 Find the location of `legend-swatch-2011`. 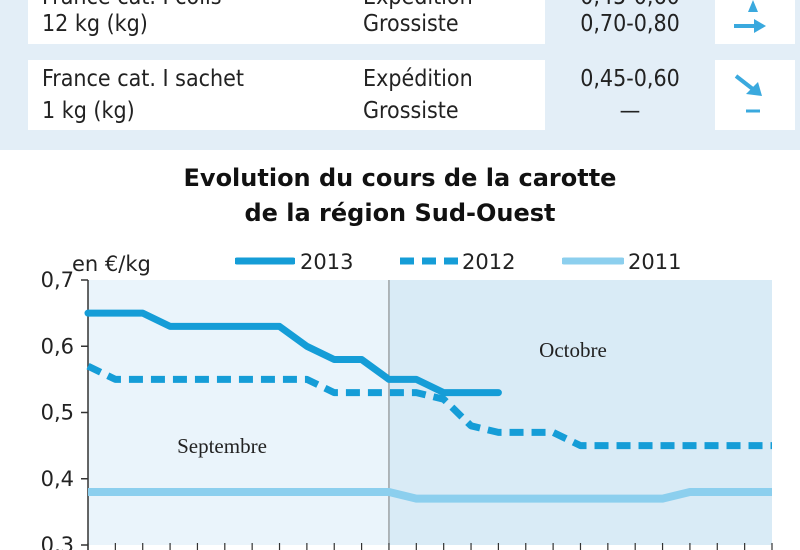

legend-swatch-2011 is located at coordinates (593, 261).